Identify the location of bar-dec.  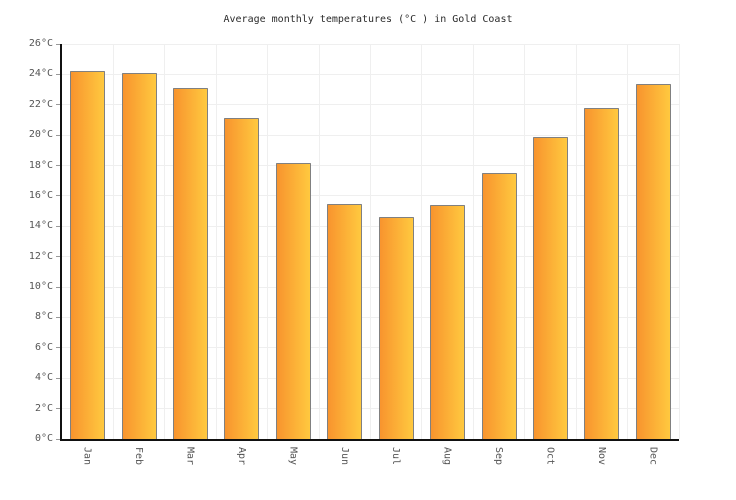
(653, 261).